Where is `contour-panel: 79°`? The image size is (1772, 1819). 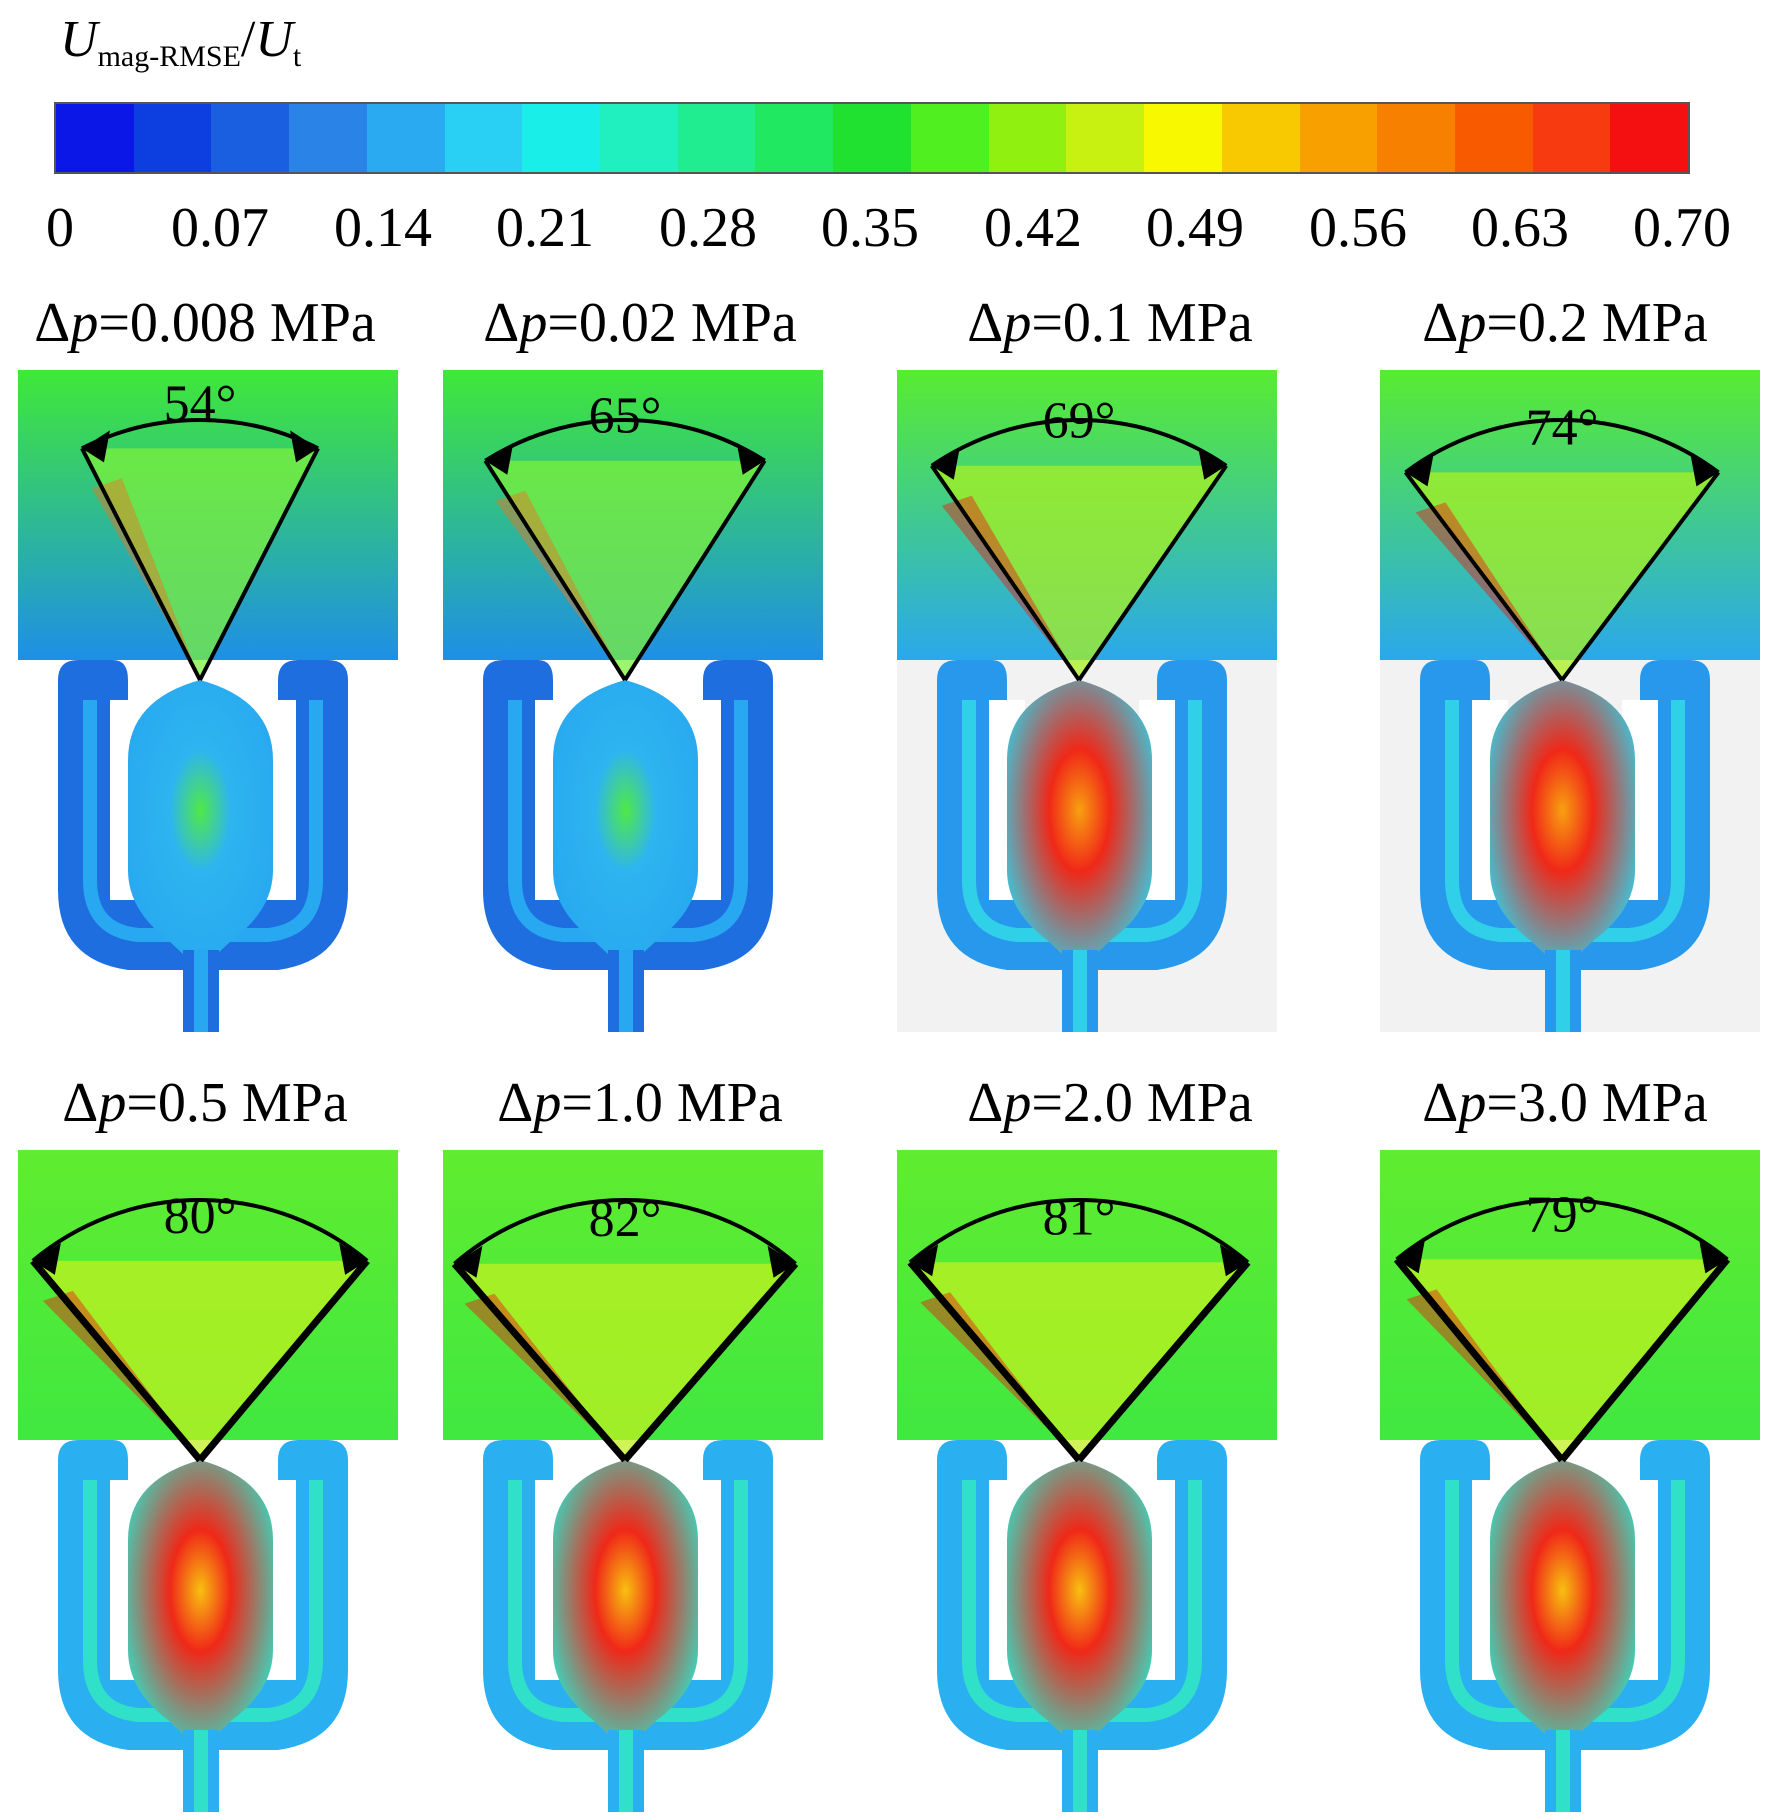 contour-panel: 79° is located at coordinates (1570, 1481).